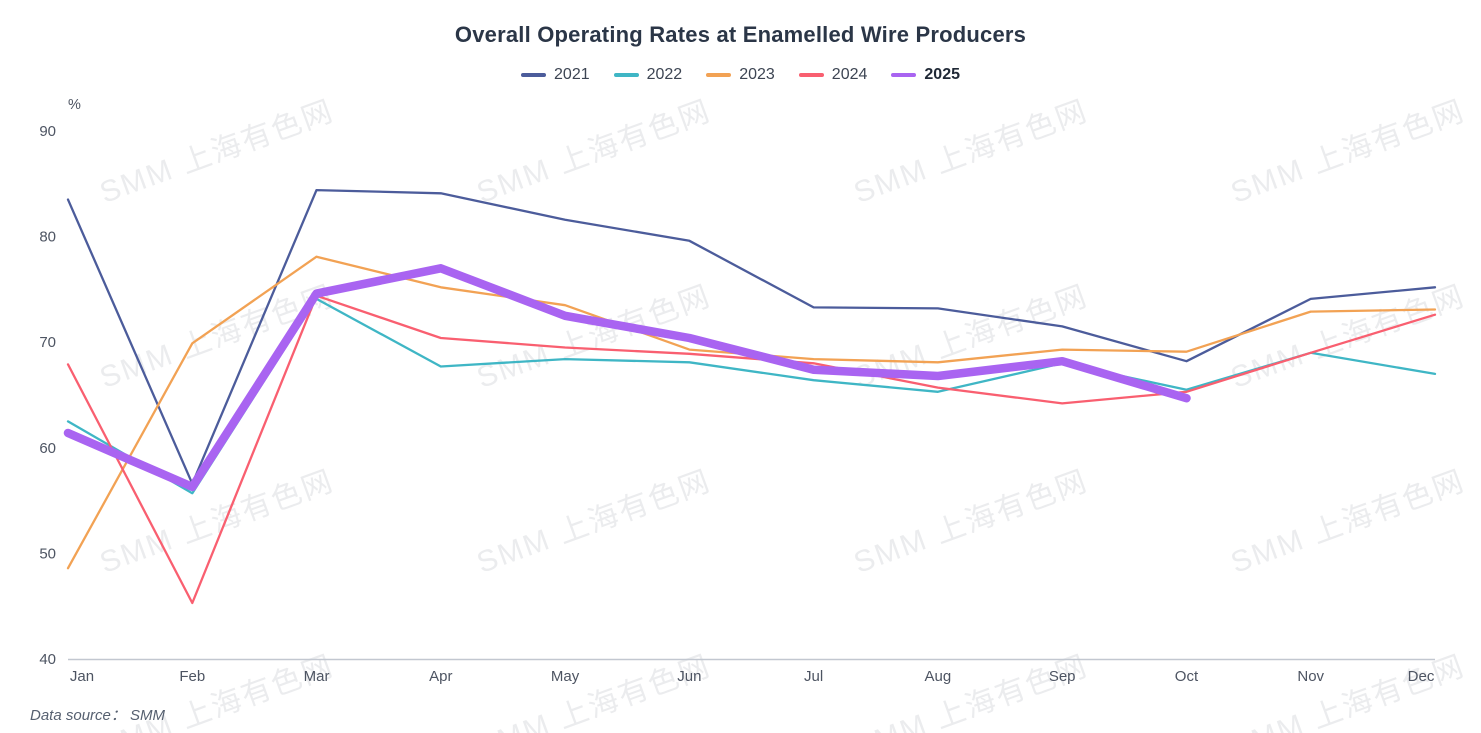  I want to click on x-axis-tick-label: Jan, so click(82, 676).